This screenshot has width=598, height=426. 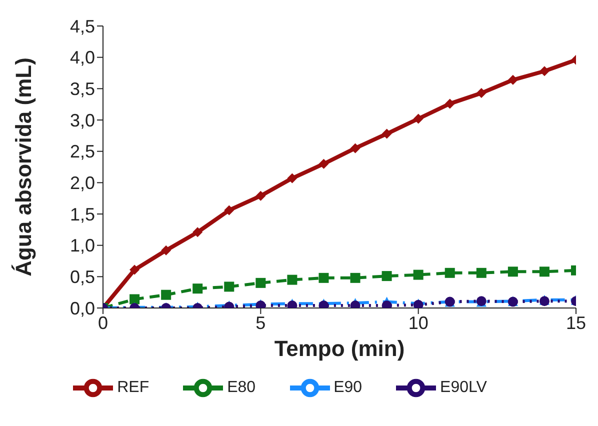 What do you see at coordinates (82, 26) in the screenshot?
I see `y-tick-label: 4,5` at bounding box center [82, 26].